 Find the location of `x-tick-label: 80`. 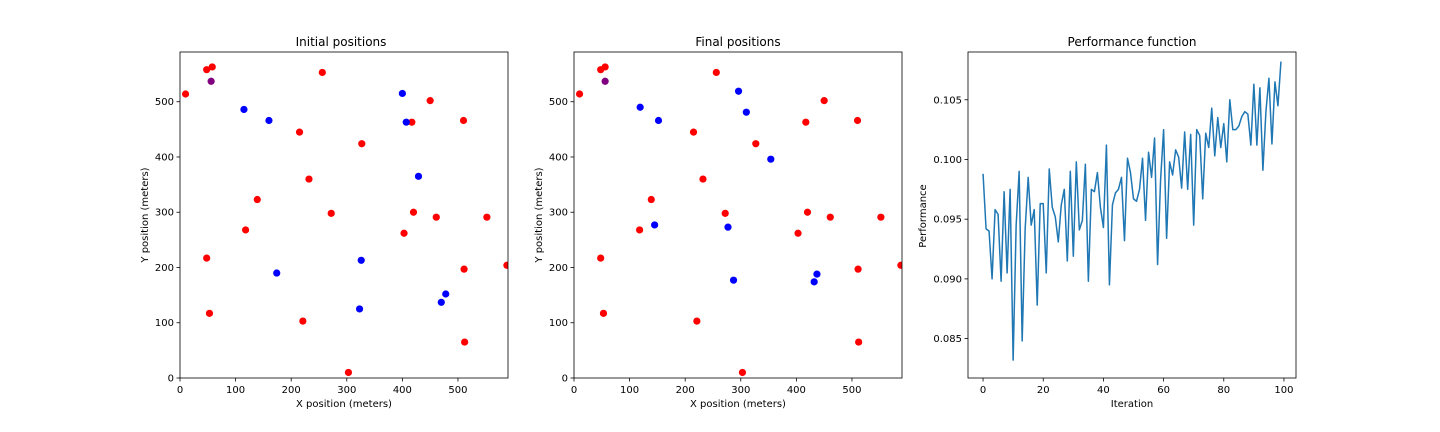

x-tick-label: 80 is located at coordinates (1223, 390).